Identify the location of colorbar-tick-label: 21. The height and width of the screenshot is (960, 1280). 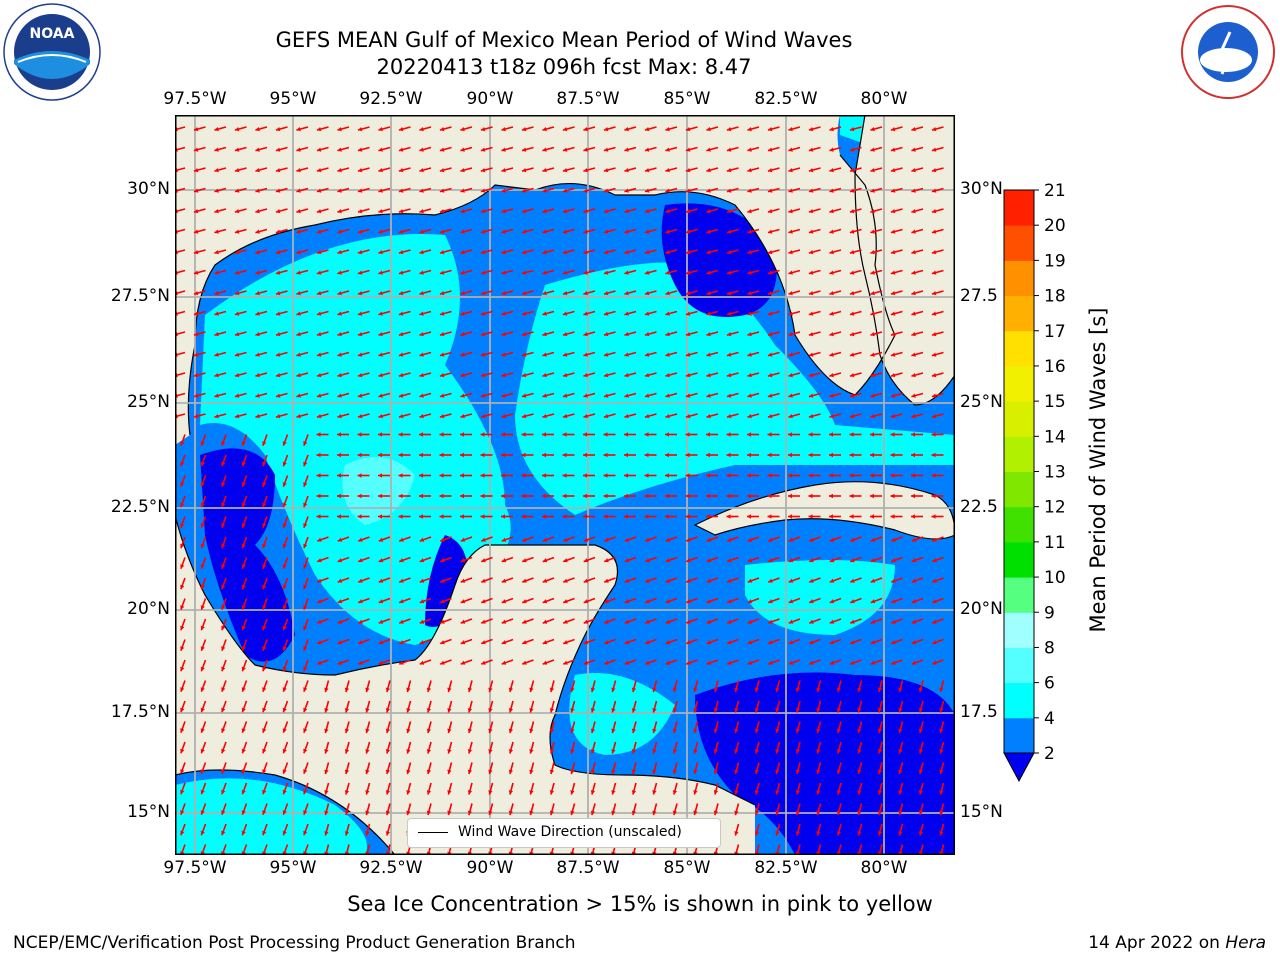
(1055, 191).